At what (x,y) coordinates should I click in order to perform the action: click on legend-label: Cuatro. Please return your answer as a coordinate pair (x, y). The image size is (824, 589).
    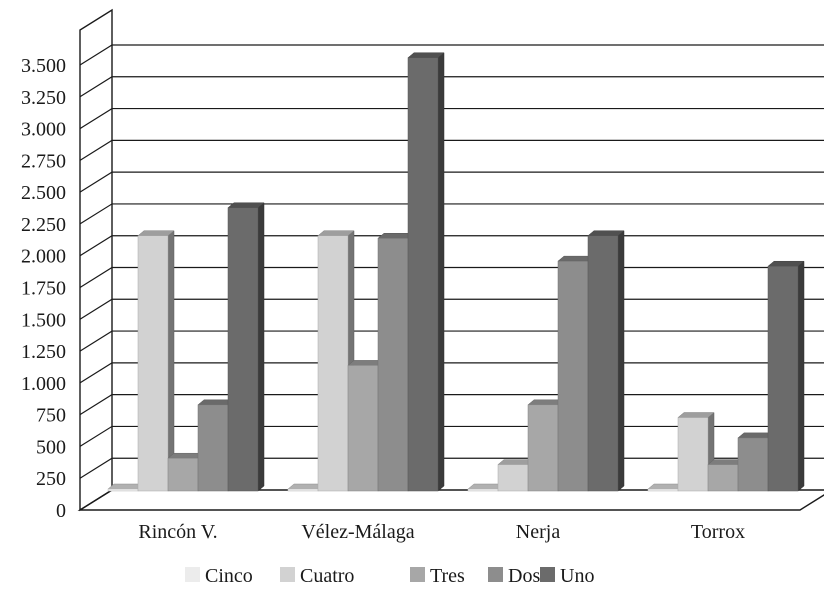
    Looking at the image, I should click on (327, 576).